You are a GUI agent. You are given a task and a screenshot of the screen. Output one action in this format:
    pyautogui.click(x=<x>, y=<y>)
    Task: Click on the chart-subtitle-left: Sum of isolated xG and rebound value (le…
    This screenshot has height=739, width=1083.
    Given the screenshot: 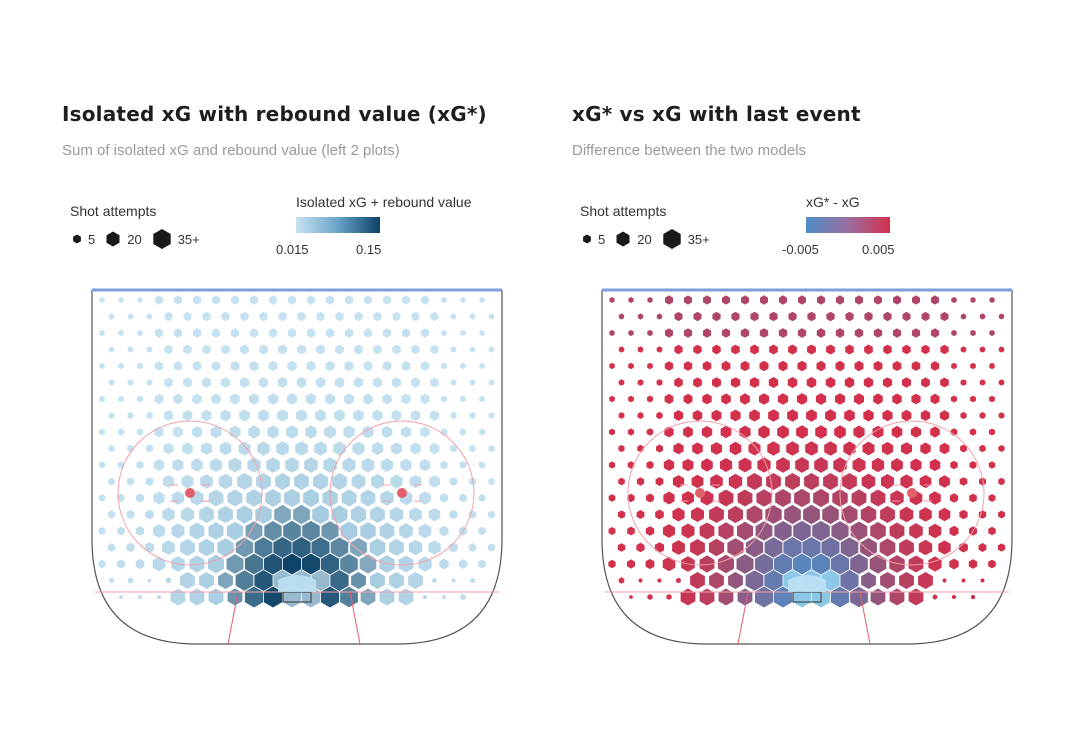 What is the action you would take?
    pyautogui.click(x=231, y=150)
    